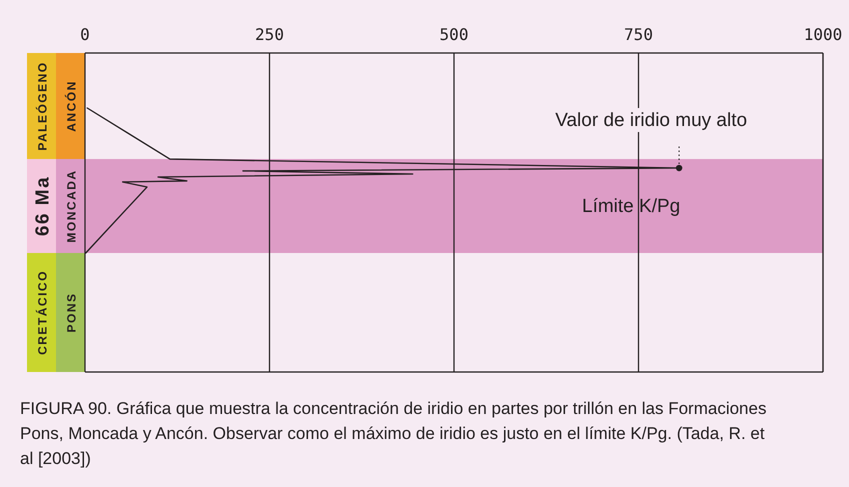 Image resolution: width=849 pixels, height=487 pixels. I want to click on band-label: Límite K/Pg, so click(631, 207).